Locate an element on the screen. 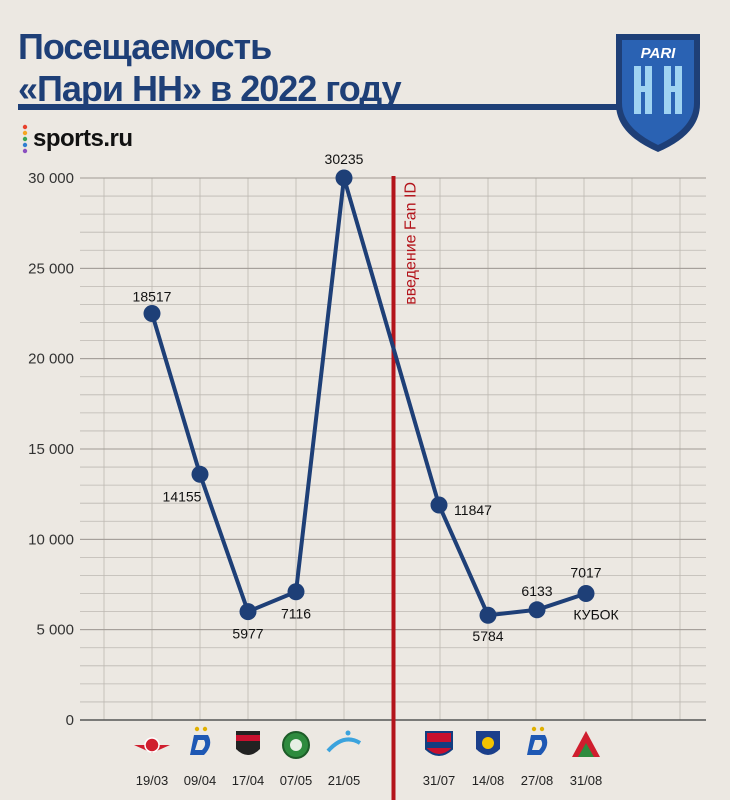  data-label: 6133 is located at coordinates (536, 591).